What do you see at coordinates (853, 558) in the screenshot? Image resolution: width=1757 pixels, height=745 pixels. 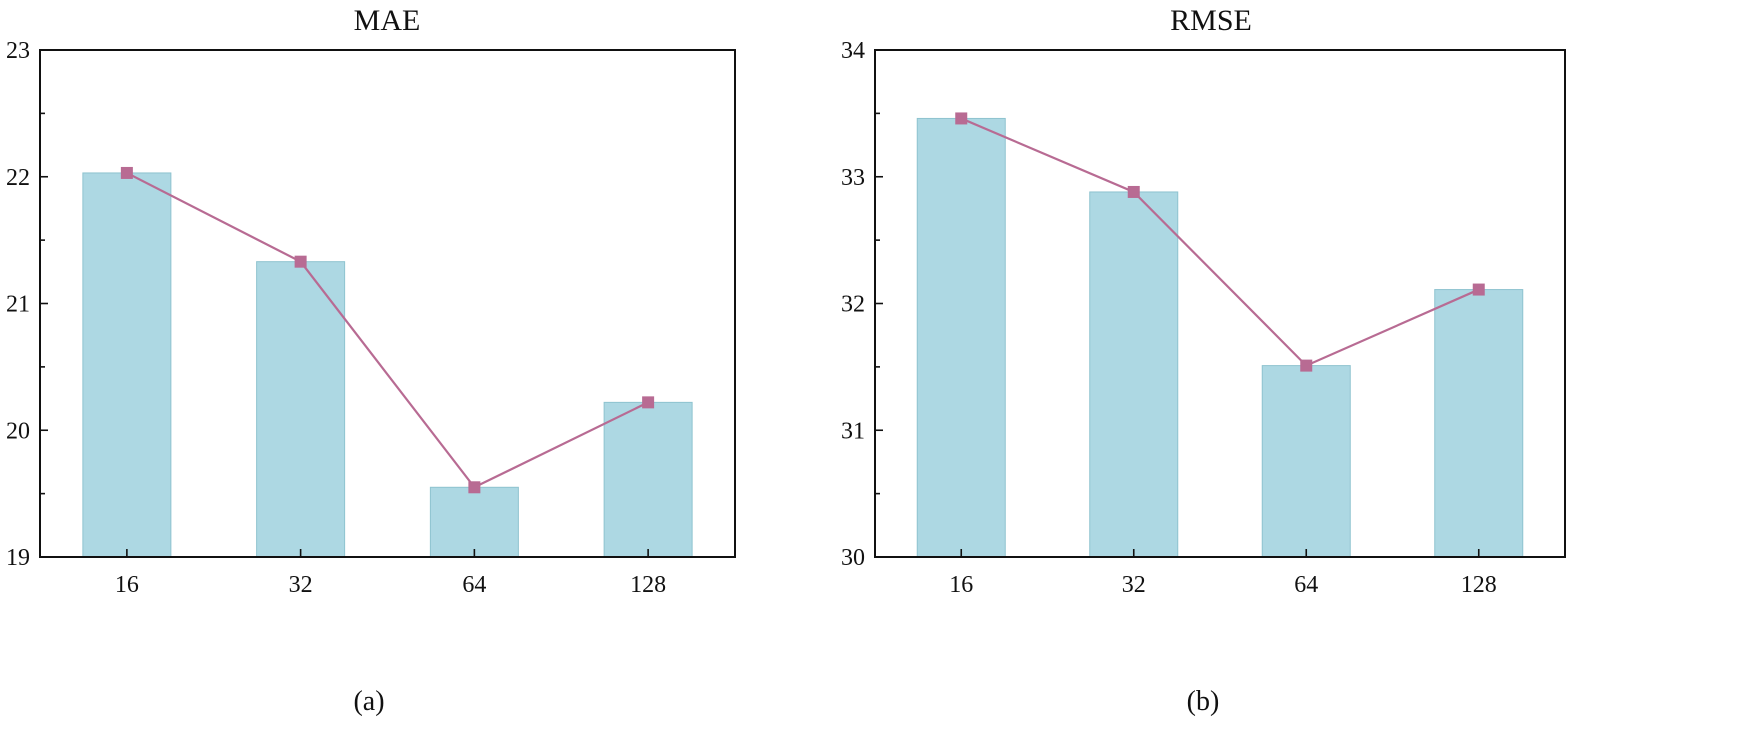 I see `y-tick-label: 30` at bounding box center [853, 558].